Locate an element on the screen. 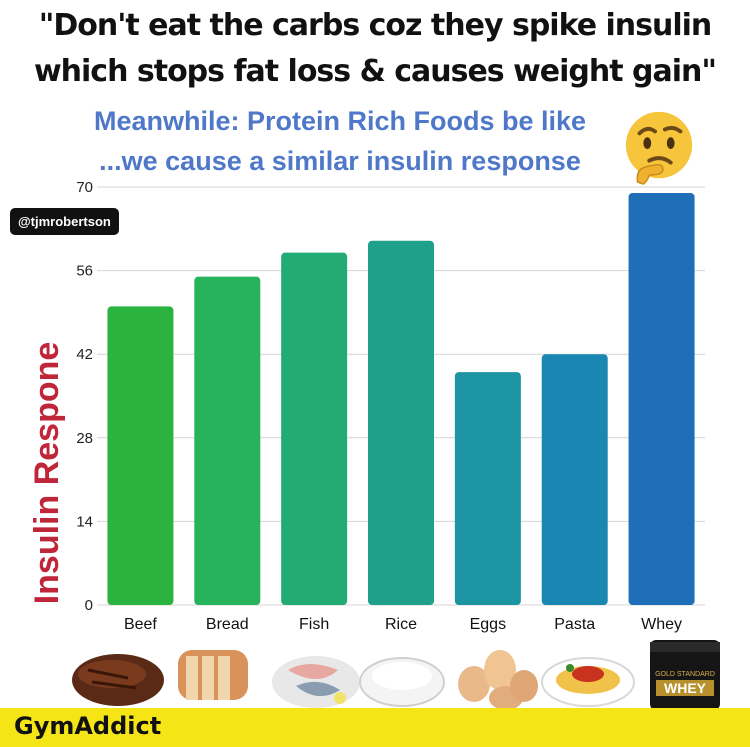 Image resolution: width=750 pixels, height=747 pixels. rice-image is located at coordinates (402, 682).